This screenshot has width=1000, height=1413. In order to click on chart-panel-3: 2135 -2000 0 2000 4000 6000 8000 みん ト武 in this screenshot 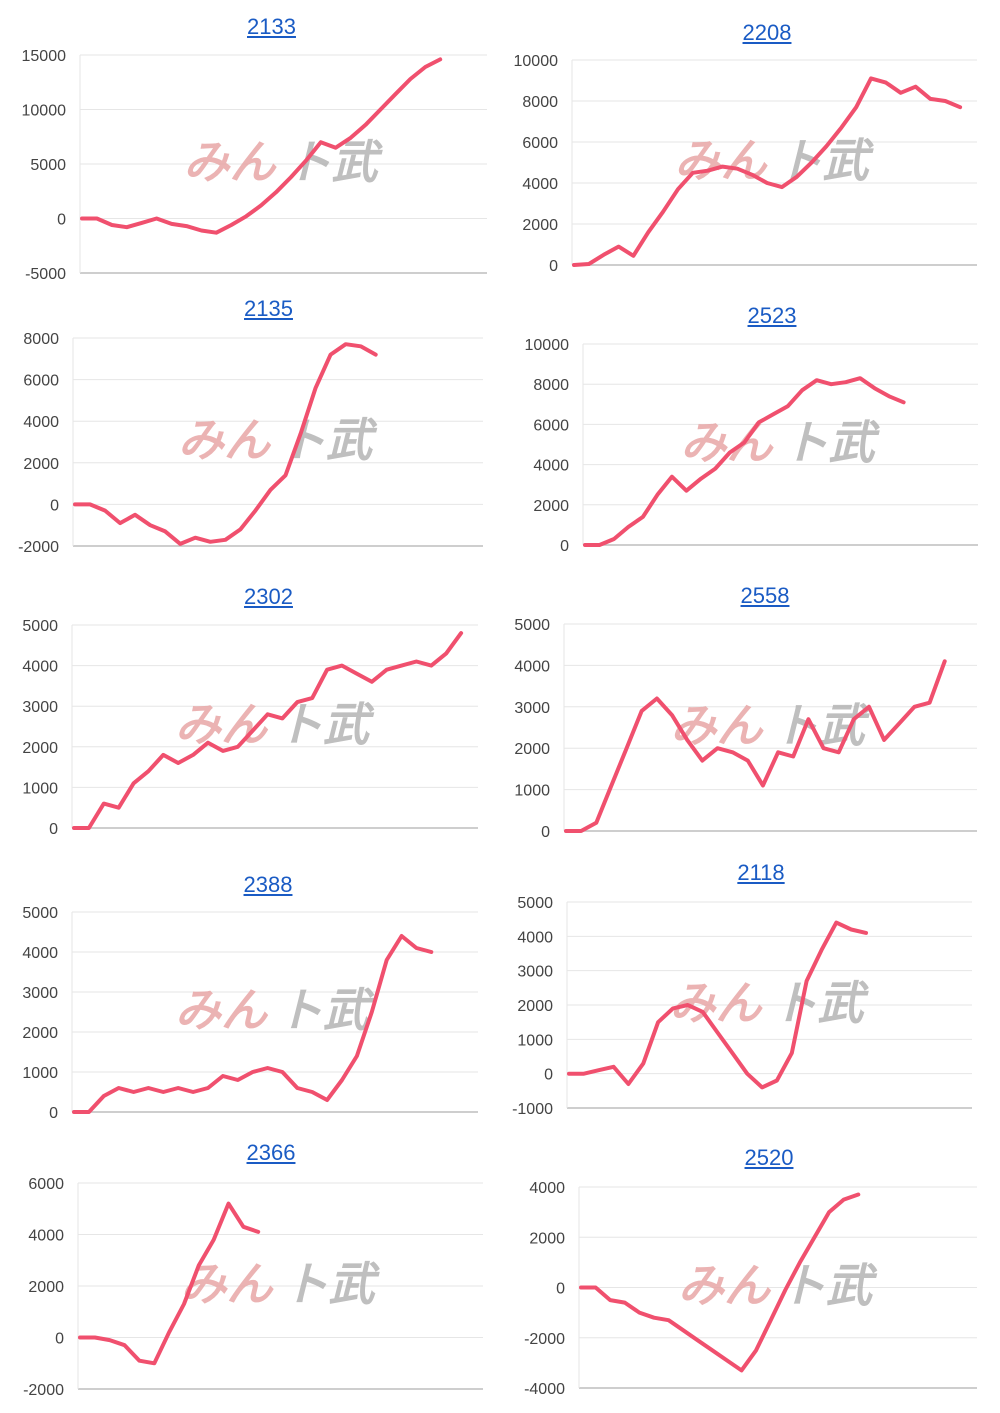, I will do `click(250, 425)`.